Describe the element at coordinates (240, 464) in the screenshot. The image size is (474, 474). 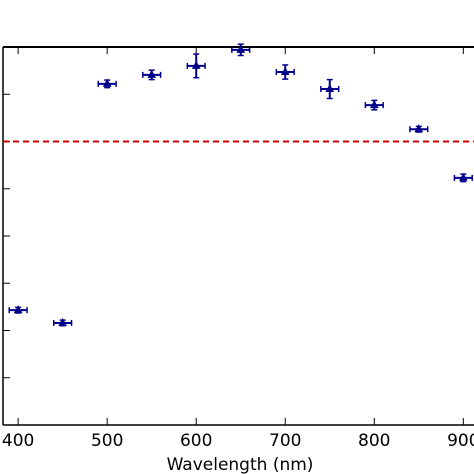
I see `x-axis-label: Wavelength (nm)` at that location.